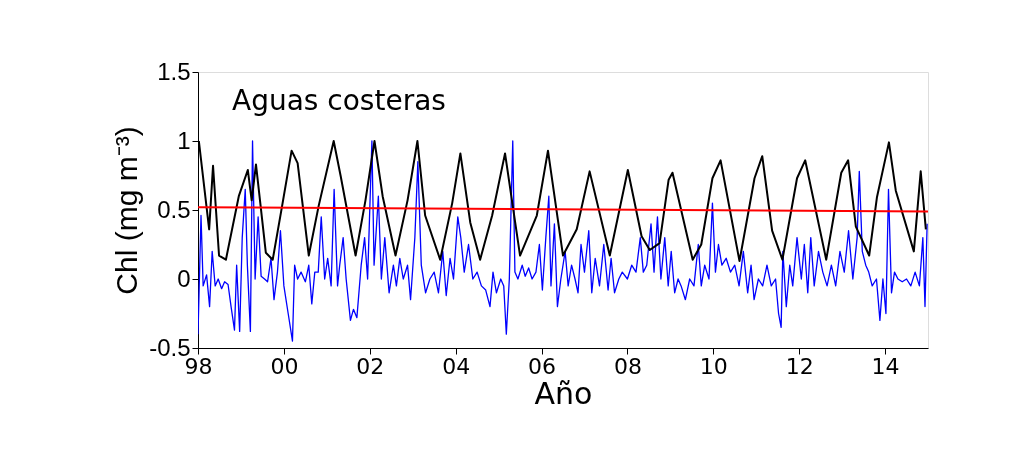 The height and width of the screenshot is (452, 1035). I want to click on y-tick-label: 1, so click(184, 140).